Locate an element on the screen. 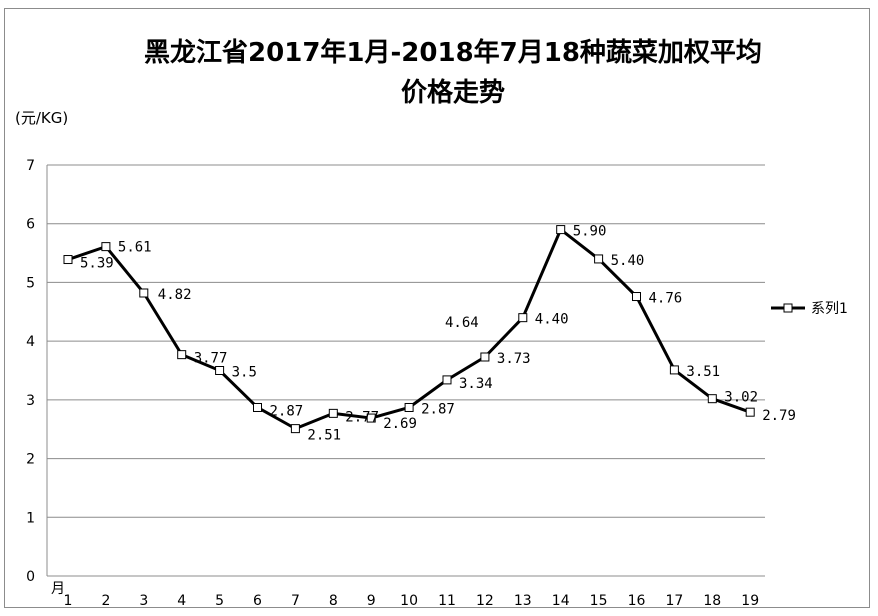  x-tick-16: 16 is located at coordinates (637, 601).